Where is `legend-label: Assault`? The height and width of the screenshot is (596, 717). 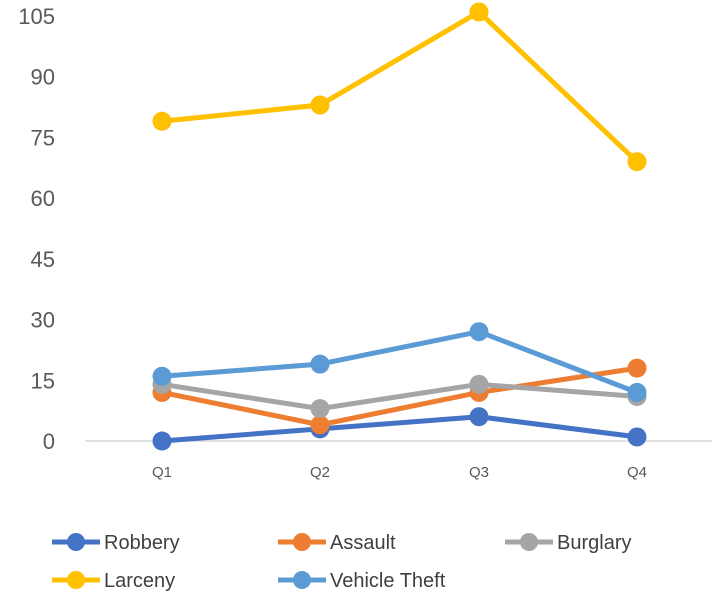
legend-label: Assault is located at coordinates (363, 543).